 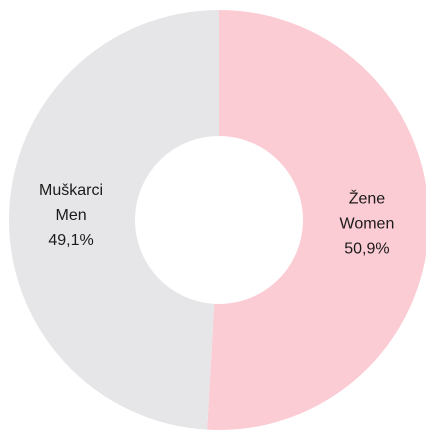 What do you see at coordinates (367, 197) in the screenshot?
I see `slice-label: Žene` at bounding box center [367, 197].